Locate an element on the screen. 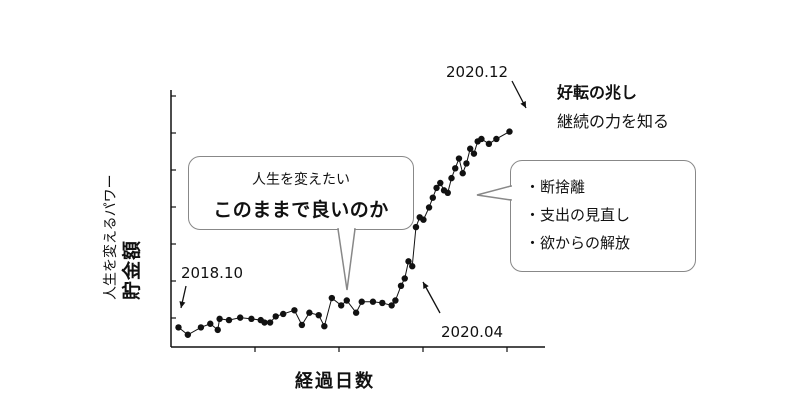  callout-question: 人生を変えたい このままで良いのか is located at coordinates (301, 193).